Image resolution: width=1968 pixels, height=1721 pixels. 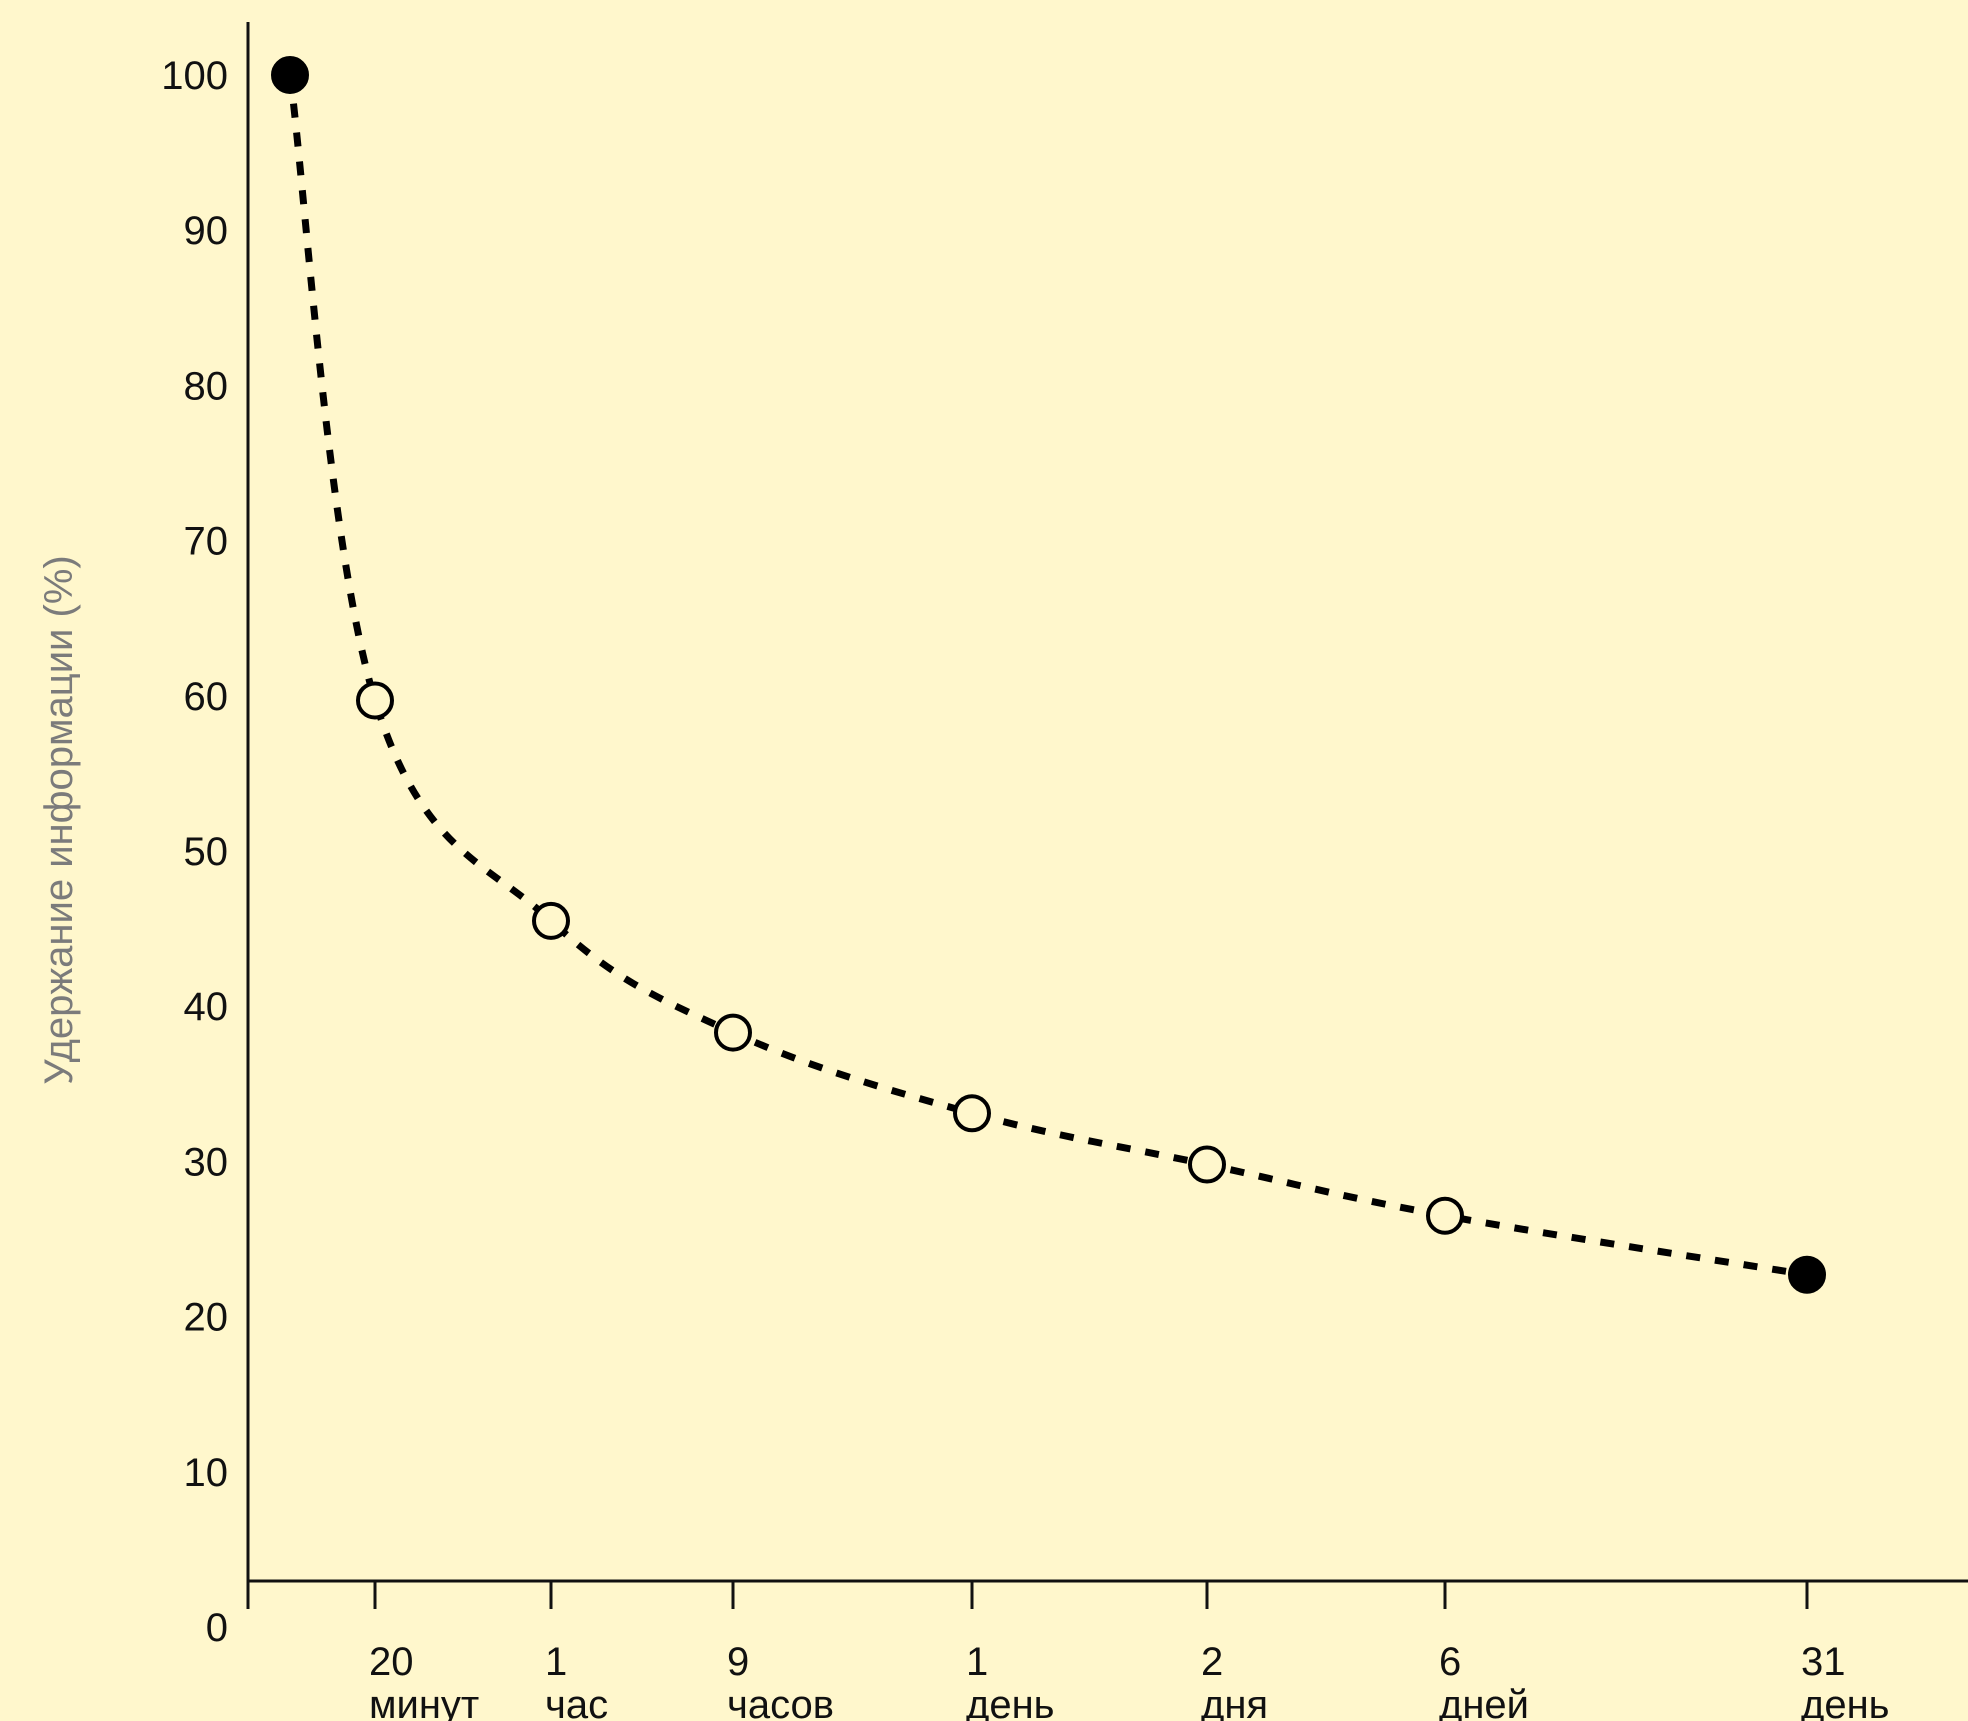 I want to click on x-tick-label-number: 6, so click(x=1450, y=1662).